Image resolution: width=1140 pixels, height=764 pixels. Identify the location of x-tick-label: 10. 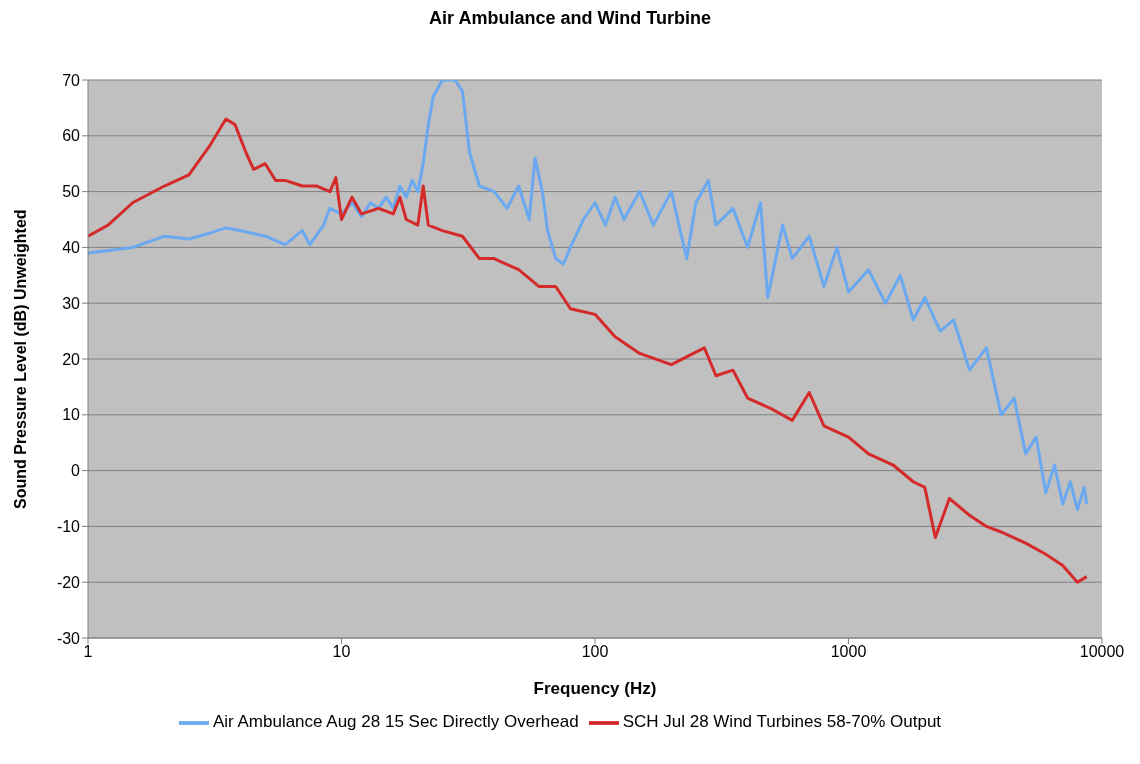
(341, 652).